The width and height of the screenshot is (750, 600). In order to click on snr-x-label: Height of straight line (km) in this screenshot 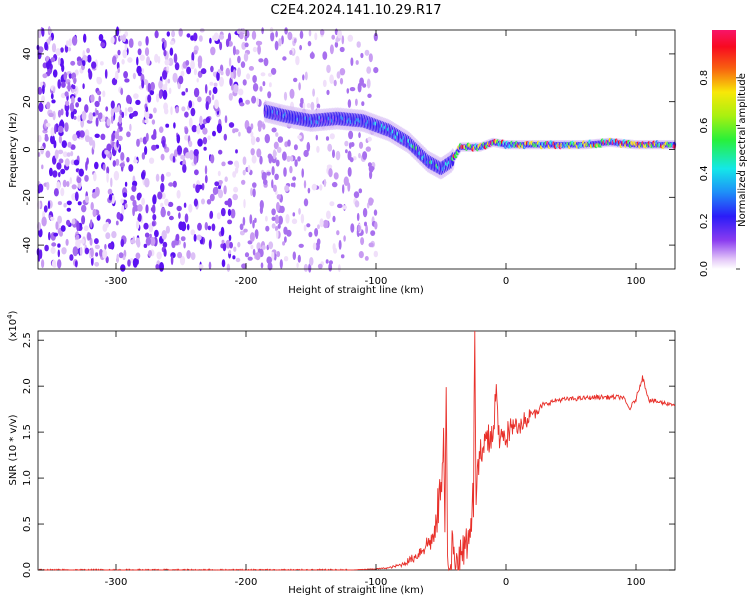, I will do `click(356, 590)`.